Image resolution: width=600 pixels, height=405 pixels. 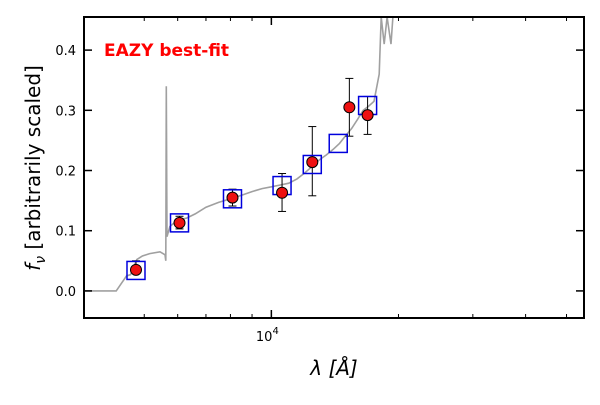 What do you see at coordinates (41, 260) in the screenshot?
I see `y-label-subscript: ν` at bounding box center [41, 260].